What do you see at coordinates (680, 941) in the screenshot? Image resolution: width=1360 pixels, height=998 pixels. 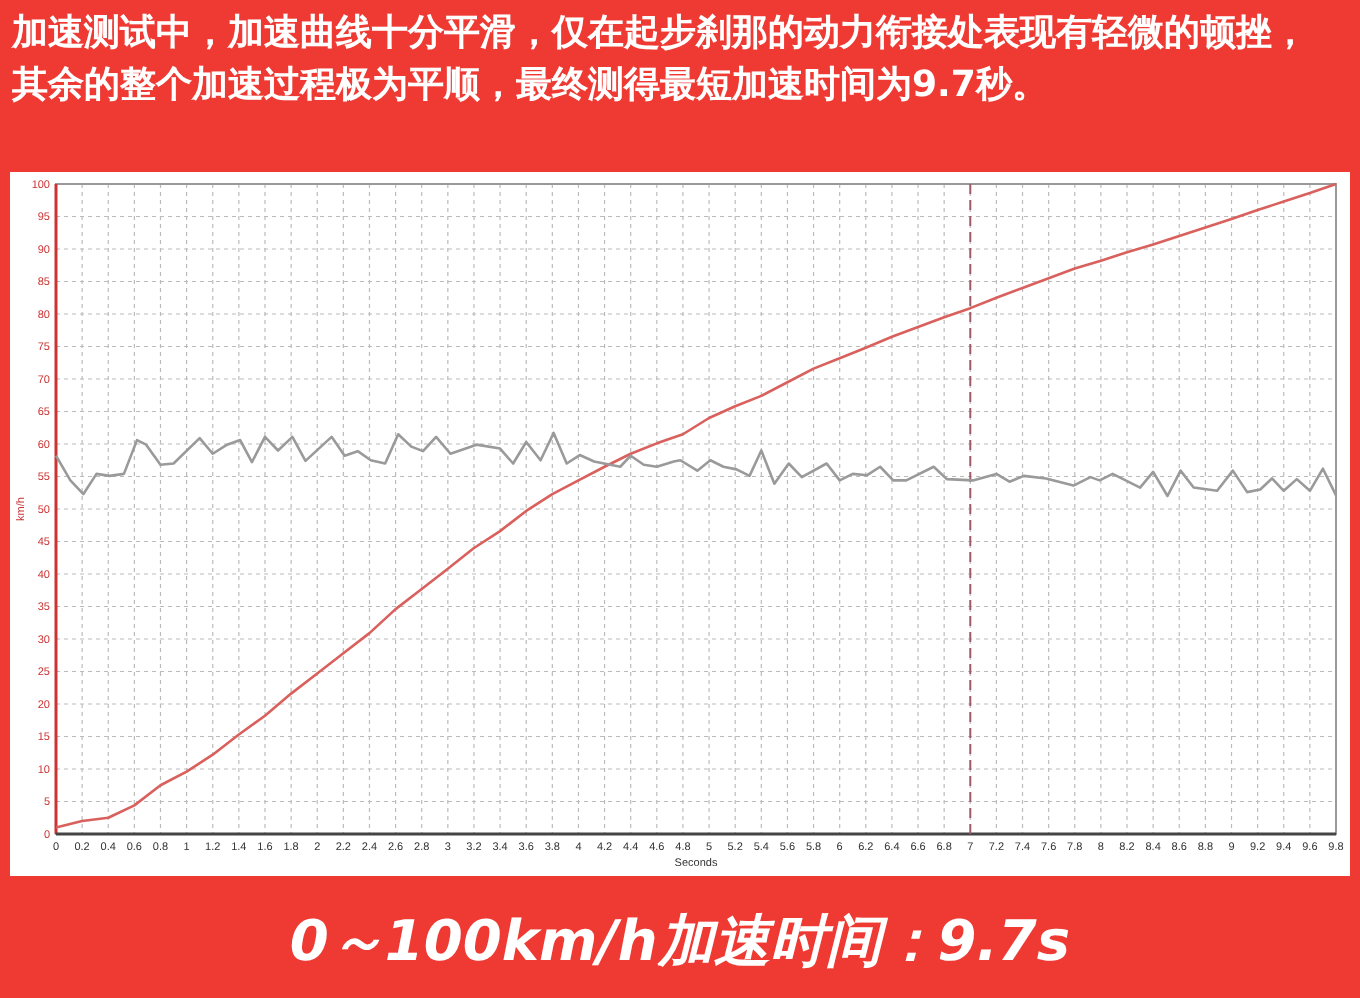 I see `text: 0～100km/h加速时间：9.7s` at bounding box center [680, 941].